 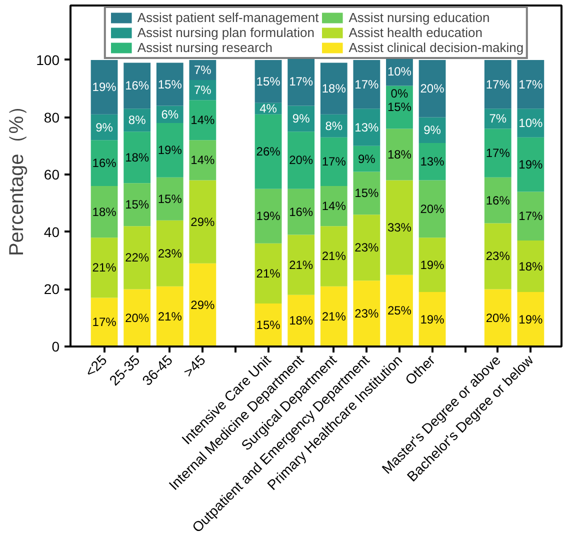 I want to click on data-label: 26%, so click(x=268, y=151).